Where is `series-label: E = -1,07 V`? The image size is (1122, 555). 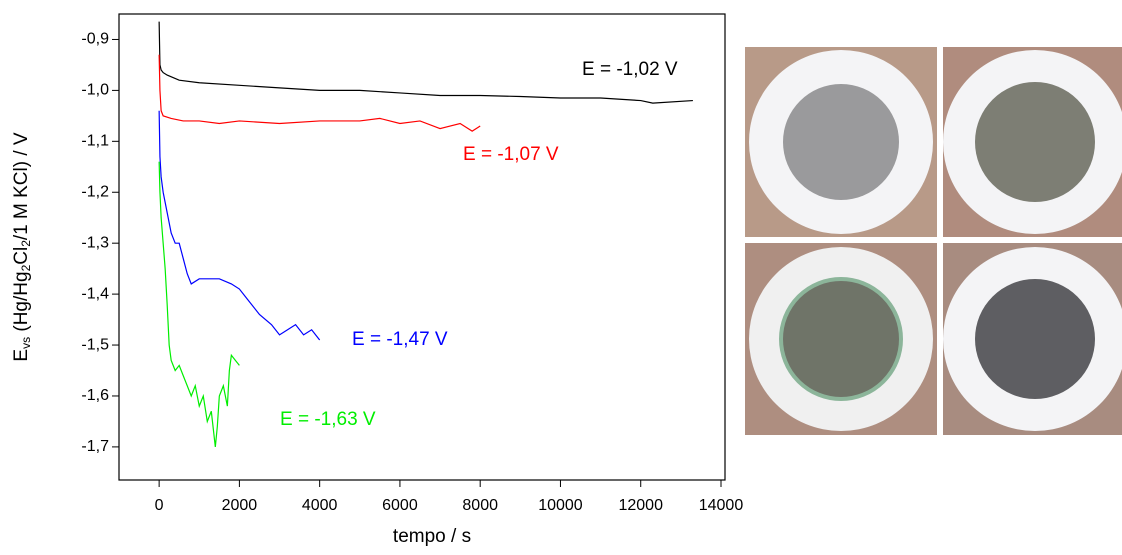
series-label: E = -1,07 V is located at coordinates (511, 154).